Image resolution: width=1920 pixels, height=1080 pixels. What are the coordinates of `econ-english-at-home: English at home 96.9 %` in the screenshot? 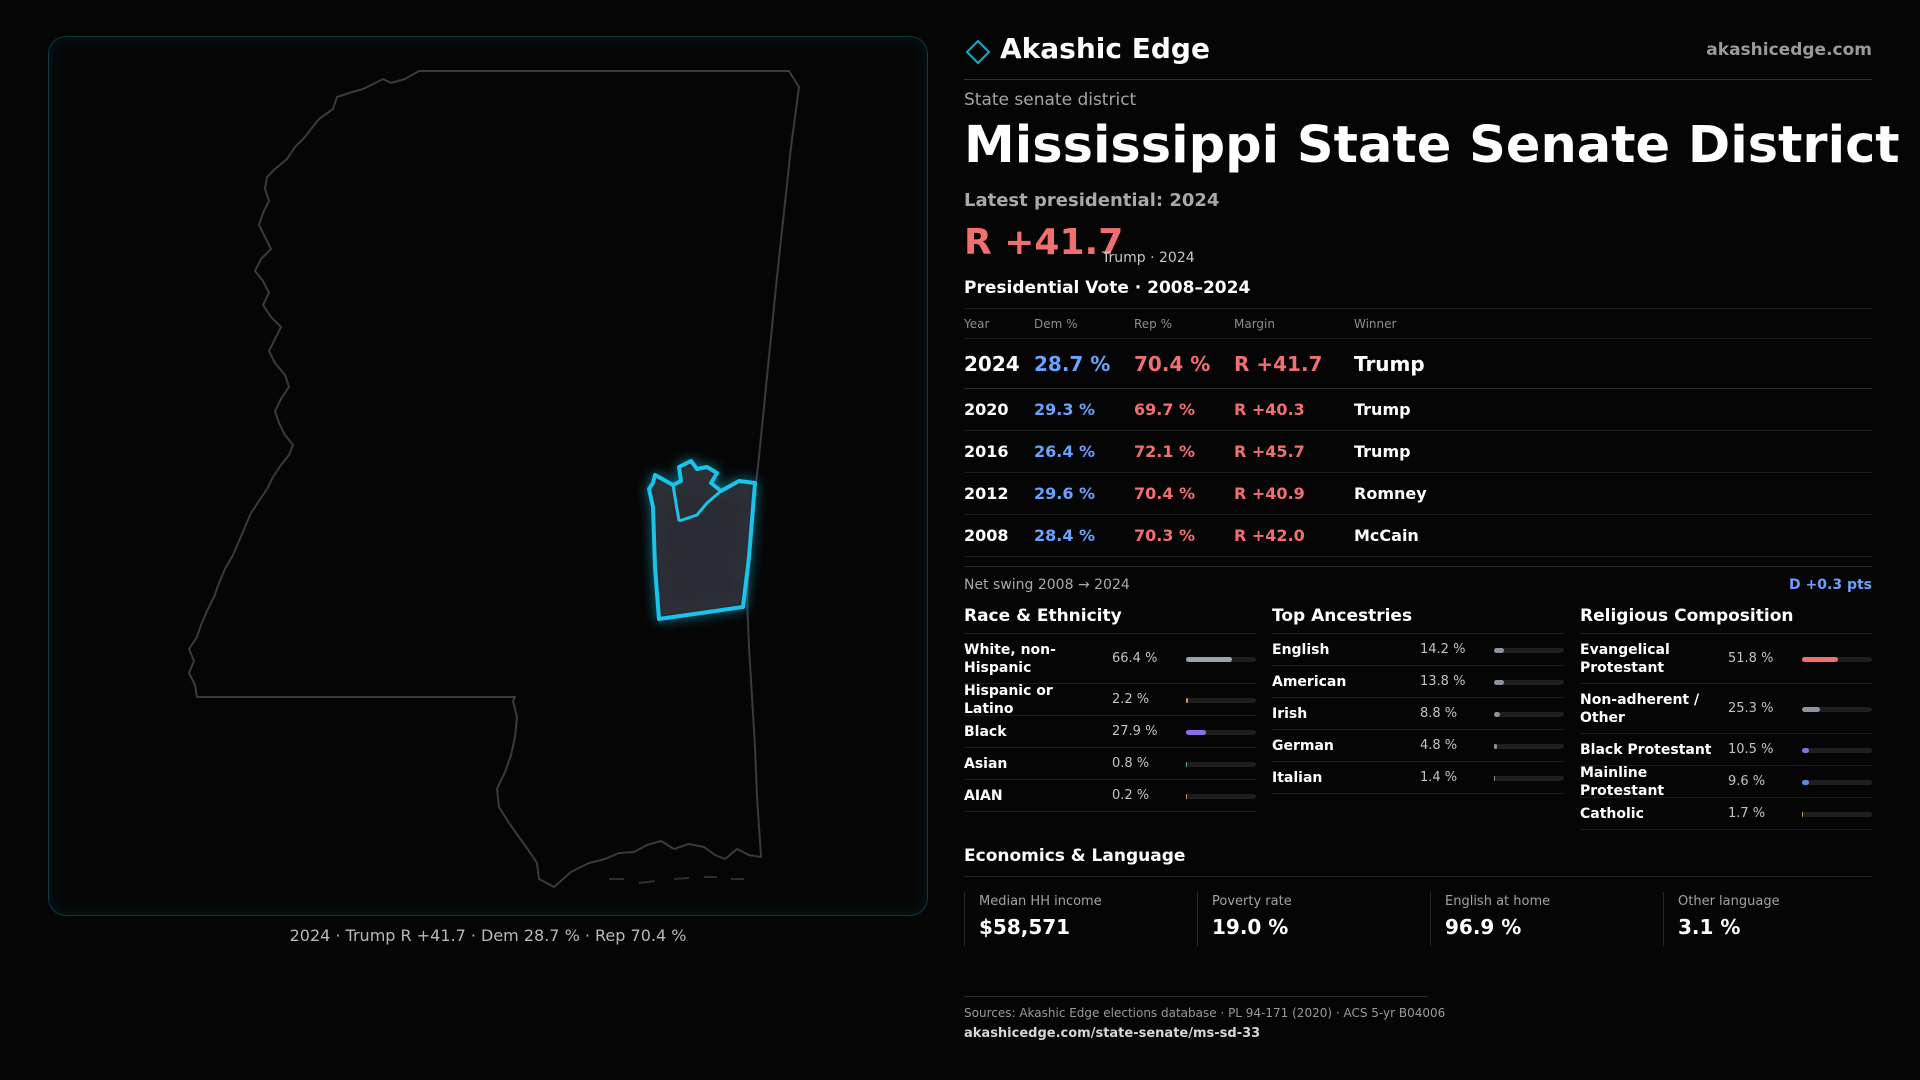 It's located at (1540, 919).